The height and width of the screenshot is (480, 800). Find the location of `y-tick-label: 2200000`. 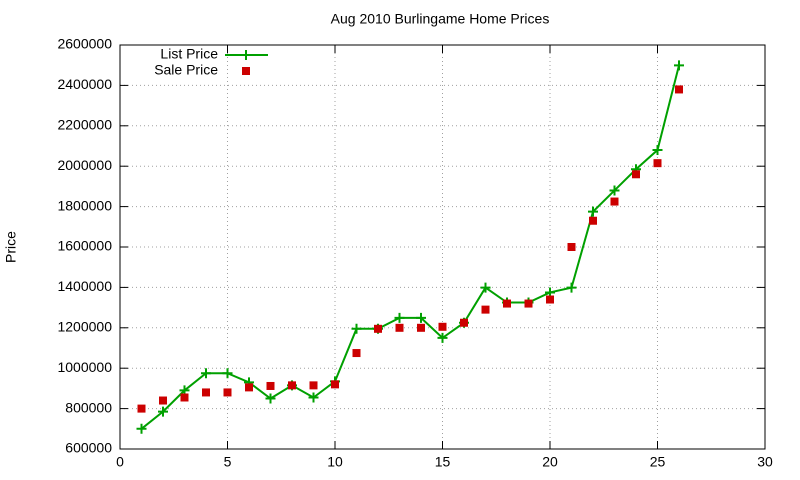

y-tick-label: 2200000 is located at coordinates (84, 125).